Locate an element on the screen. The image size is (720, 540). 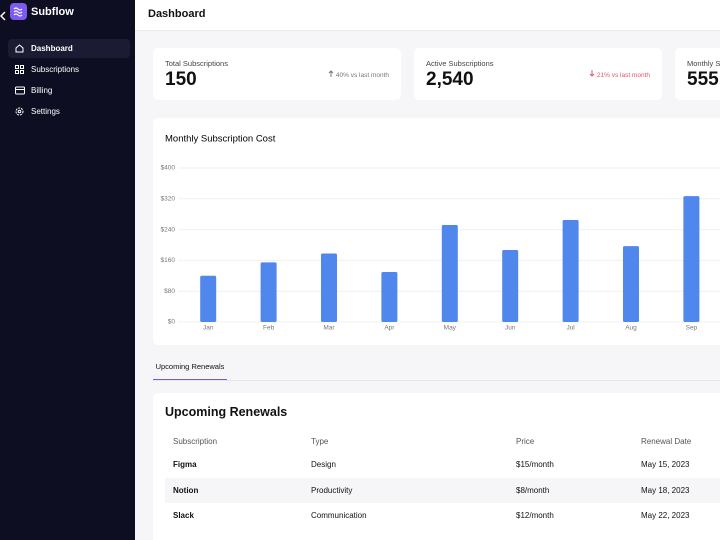
stat-card: Monthly S 555 is located at coordinates (697, 74).